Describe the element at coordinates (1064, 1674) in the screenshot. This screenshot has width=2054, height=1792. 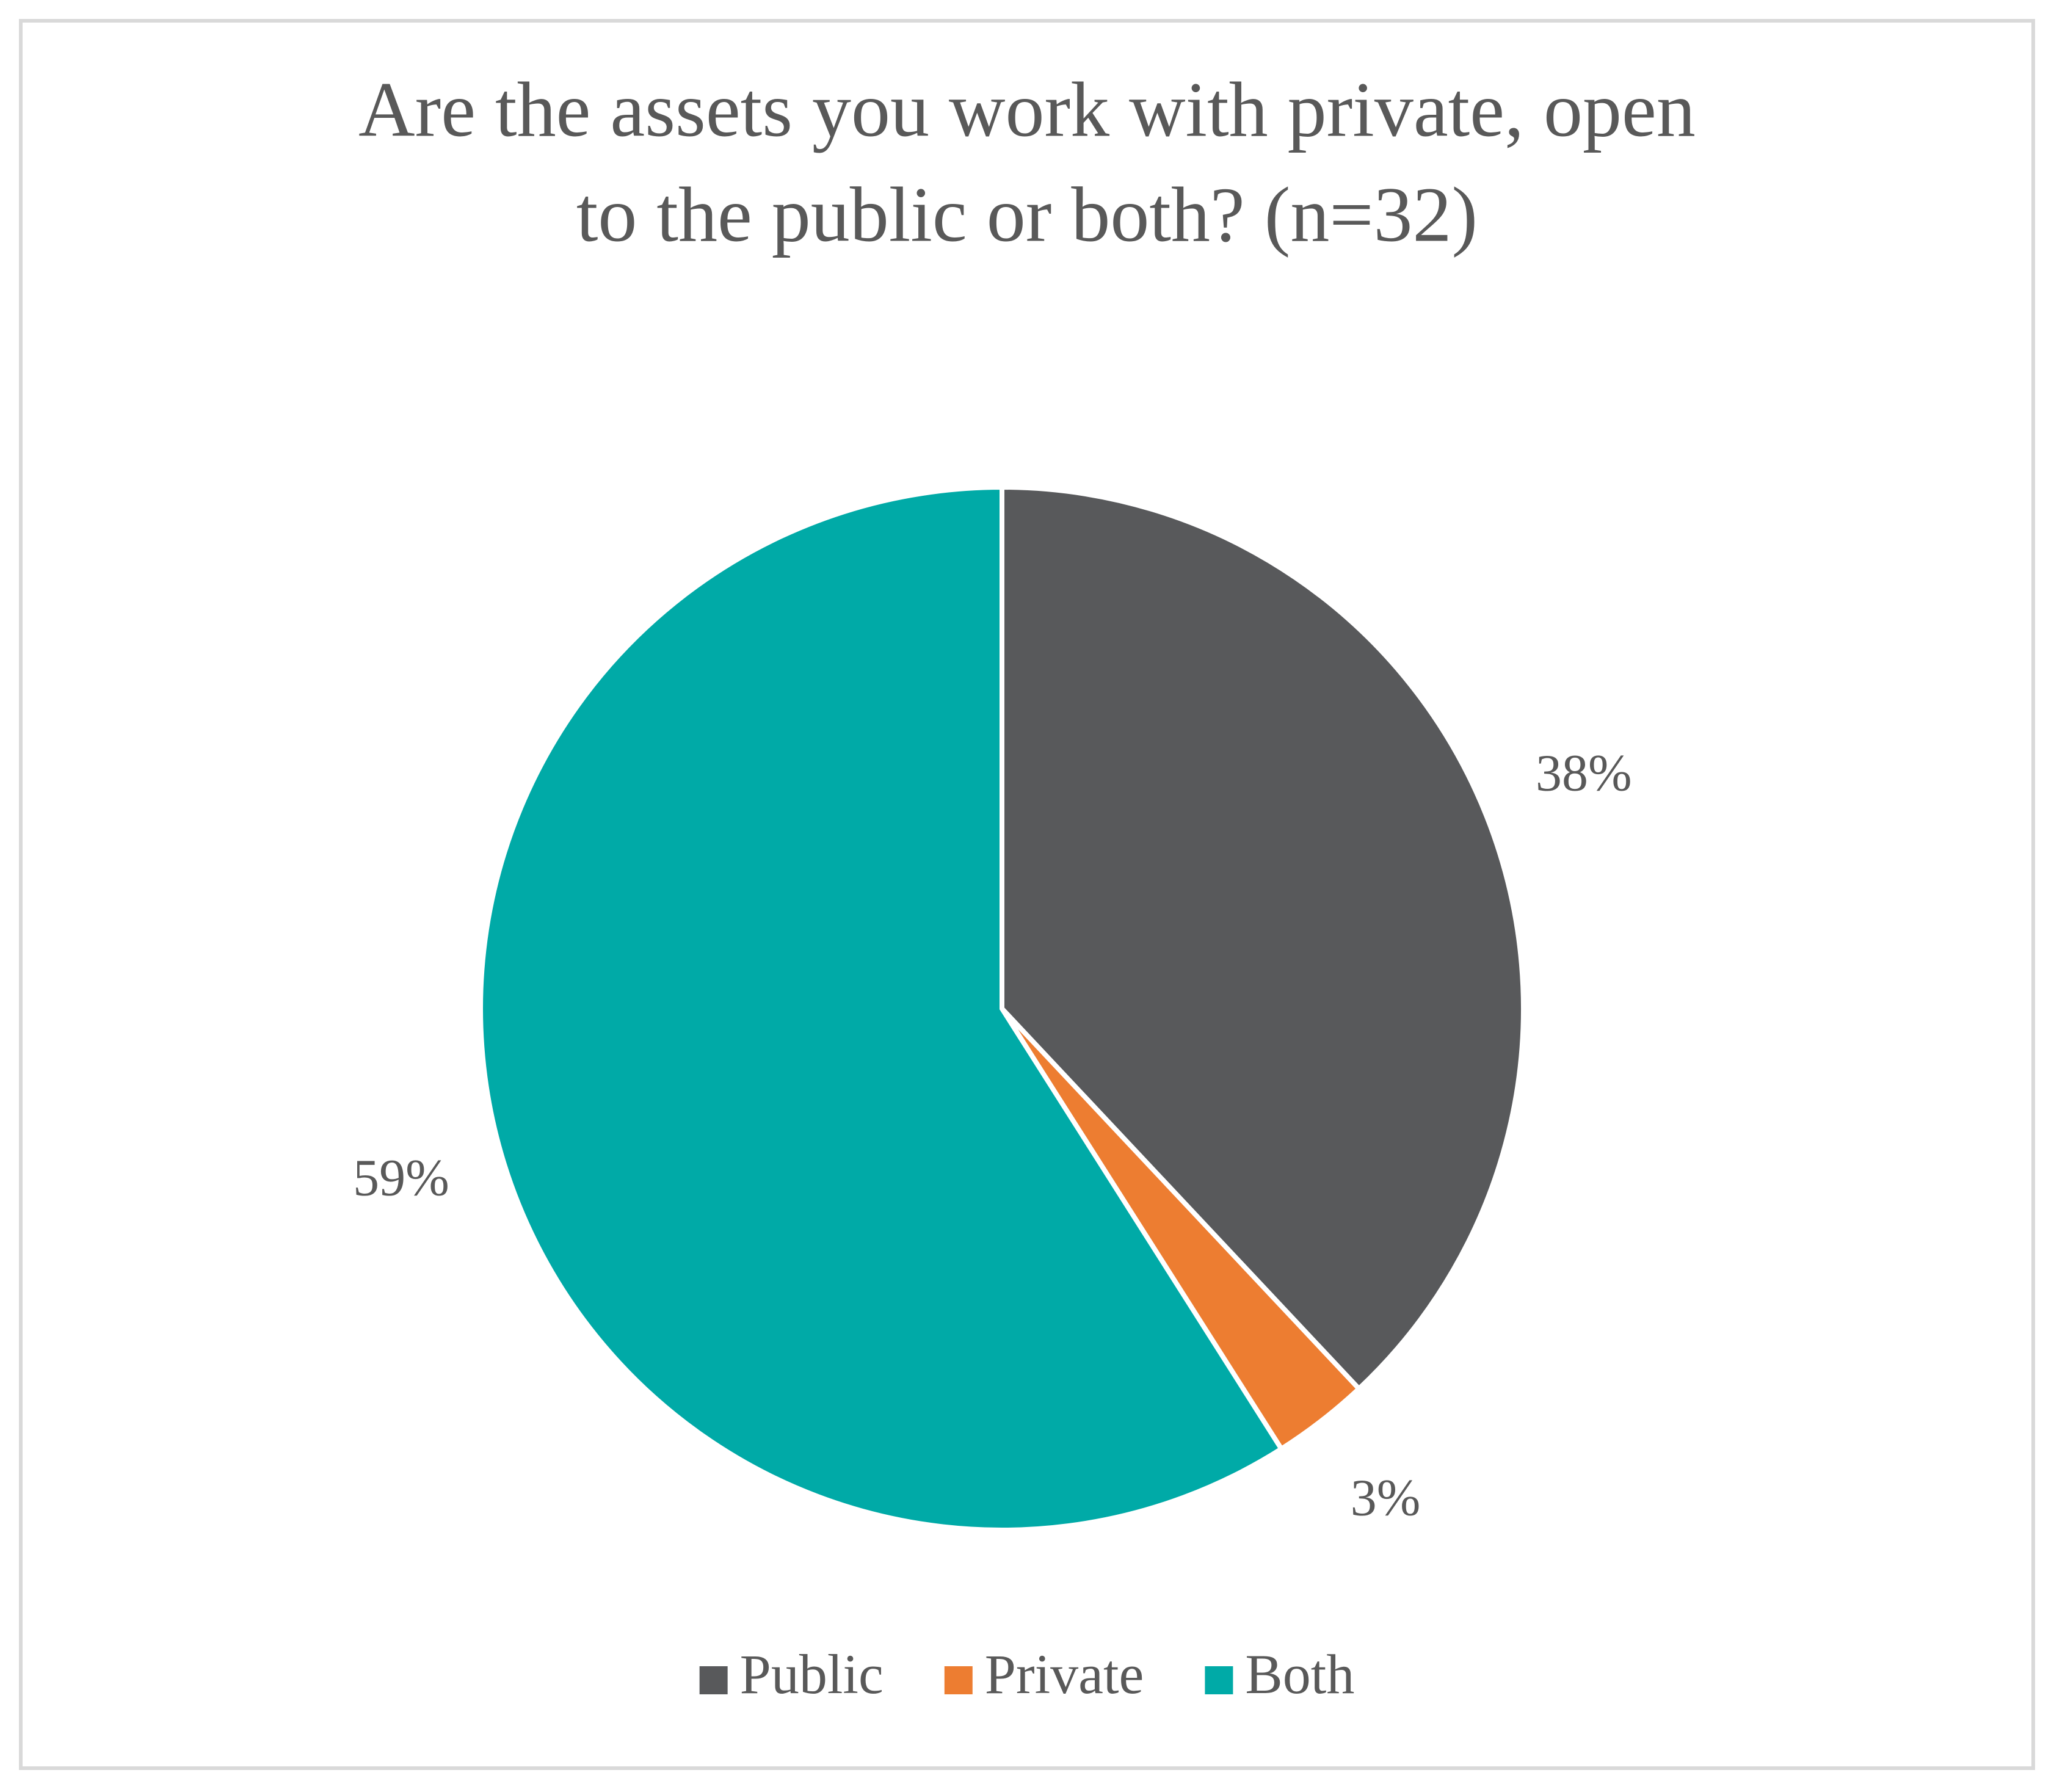
I see `legend-label: Private` at that location.